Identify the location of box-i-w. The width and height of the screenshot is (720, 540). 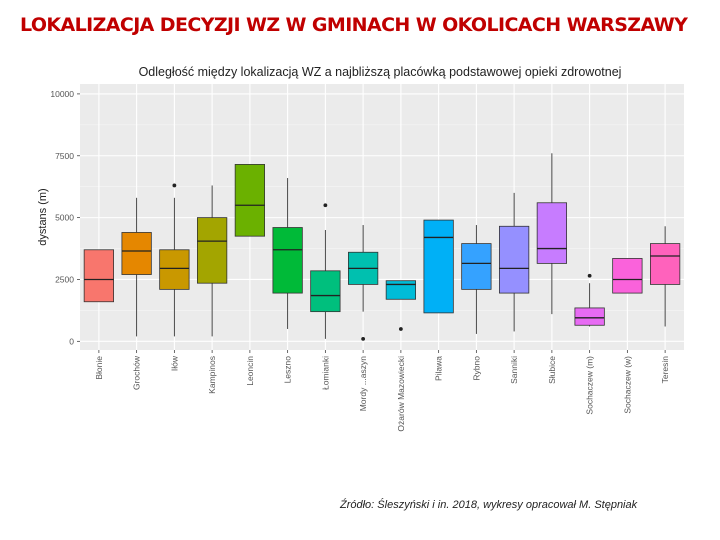
(174, 260).